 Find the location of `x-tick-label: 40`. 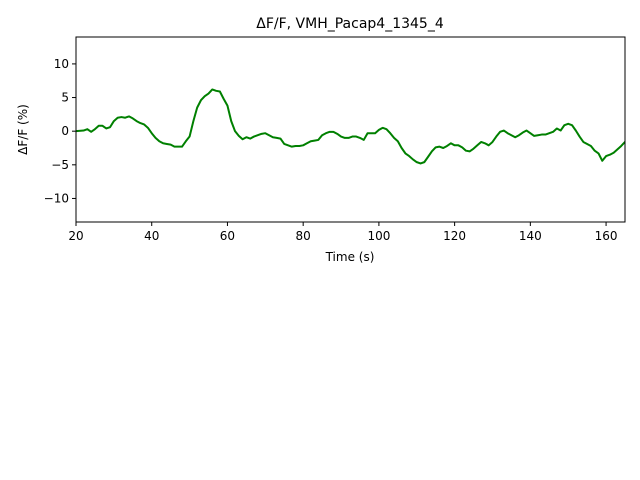

x-tick-label: 40 is located at coordinates (151, 236).